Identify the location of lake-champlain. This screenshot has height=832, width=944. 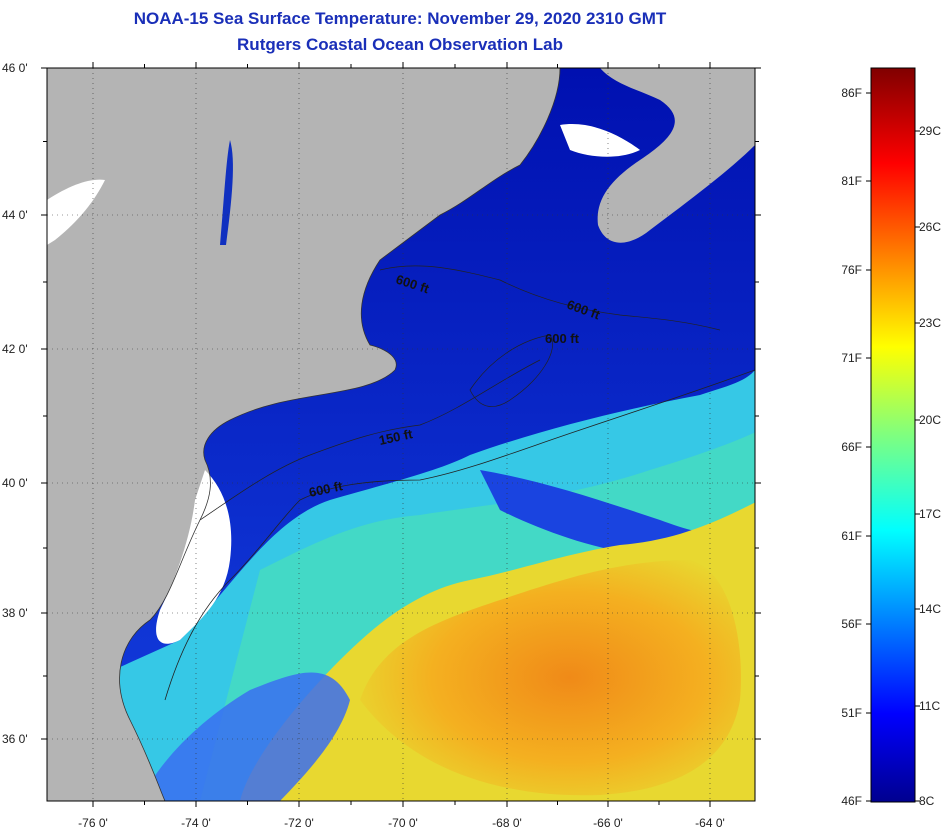
(226, 192).